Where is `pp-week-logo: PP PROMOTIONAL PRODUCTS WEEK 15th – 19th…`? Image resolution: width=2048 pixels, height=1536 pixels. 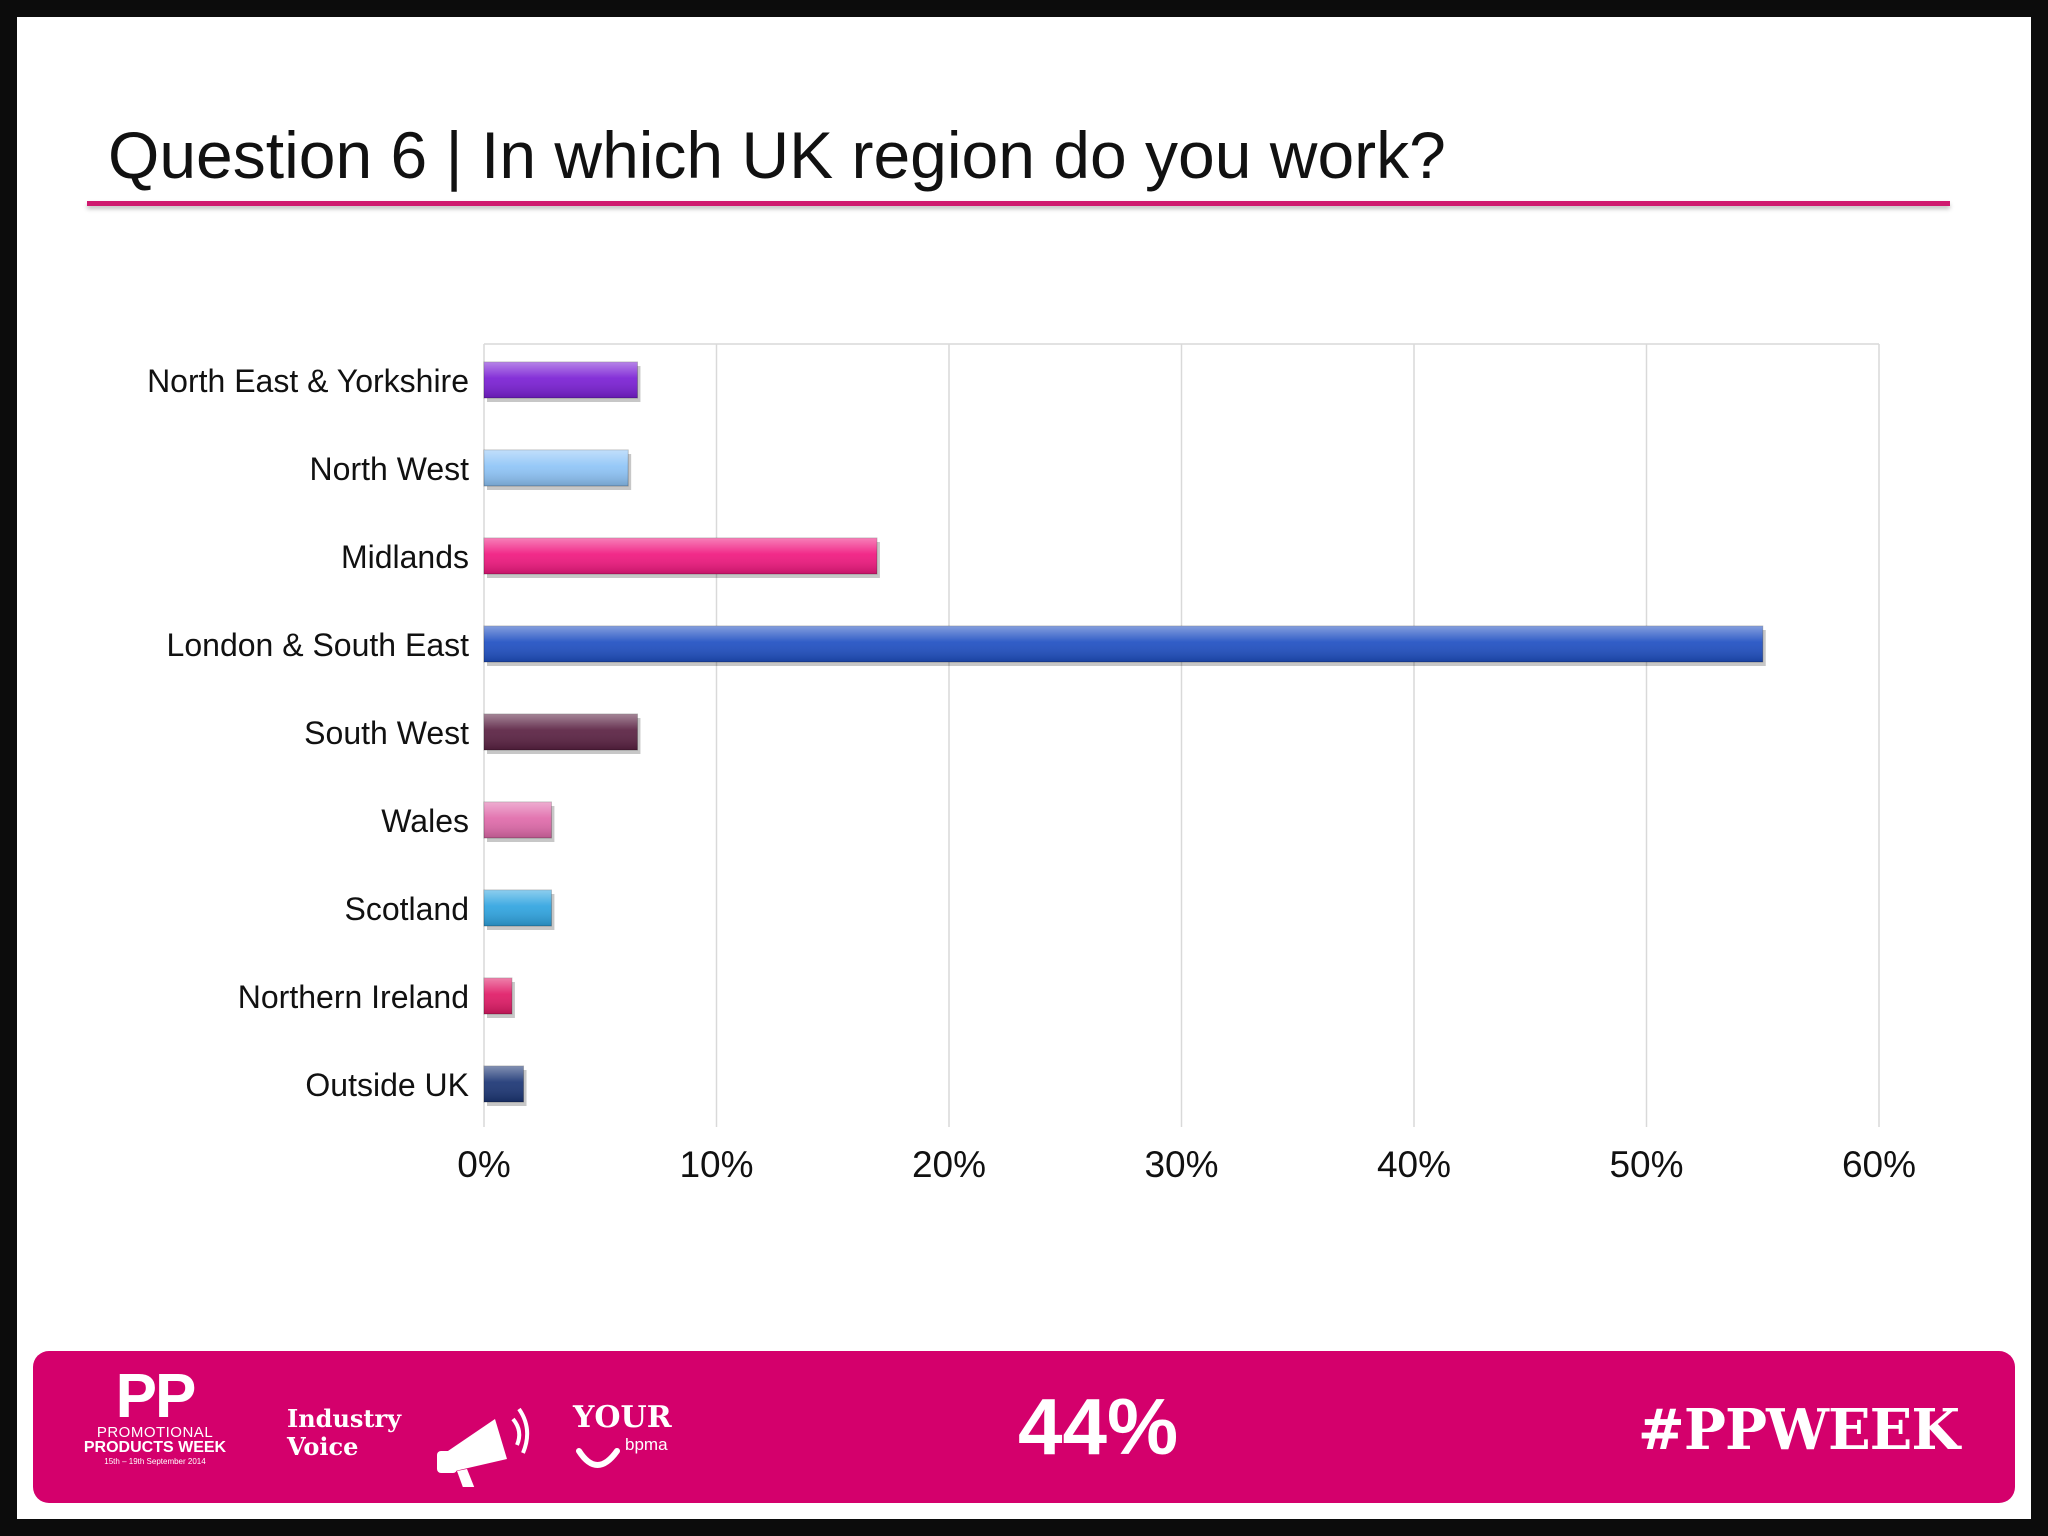 pp-week-logo: PP PROMOTIONAL PRODUCTS WEEK 15th – 19th… is located at coordinates (155, 1415).